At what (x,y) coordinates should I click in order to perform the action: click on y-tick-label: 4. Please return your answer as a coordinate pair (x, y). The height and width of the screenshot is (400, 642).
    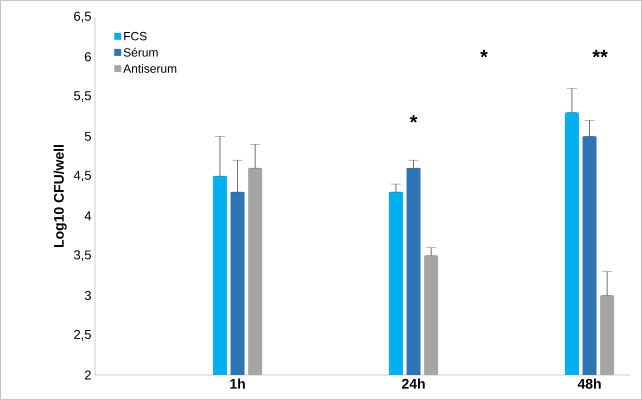
    Looking at the image, I should click on (88, 215).